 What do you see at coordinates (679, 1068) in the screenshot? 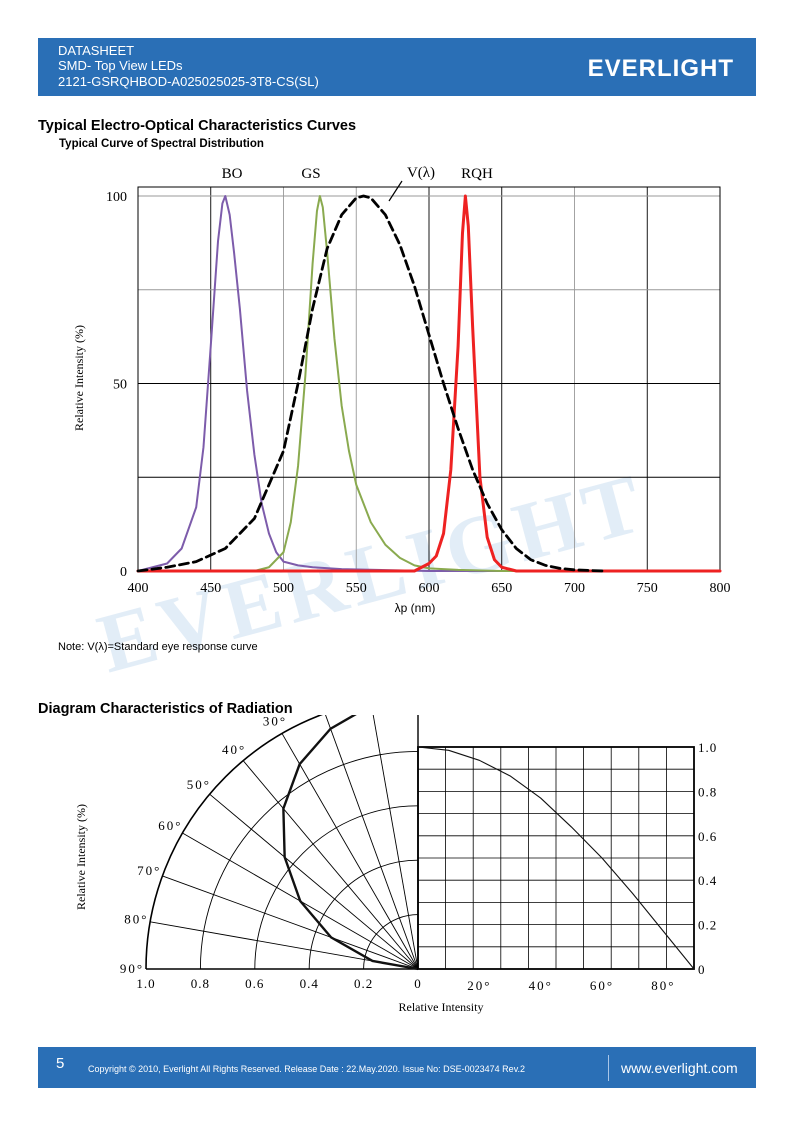
I see `website-link: www.everlight.com` at bounding box center [679, 1068].